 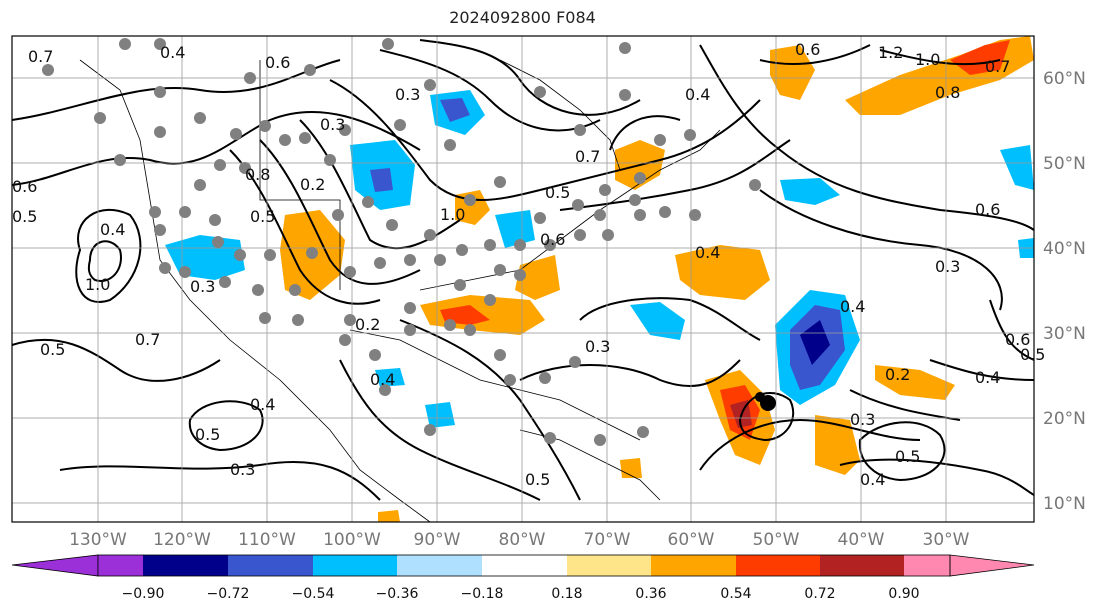 I want to click on colorbar-tick-label: −0.90, so click(x=143, y=594).